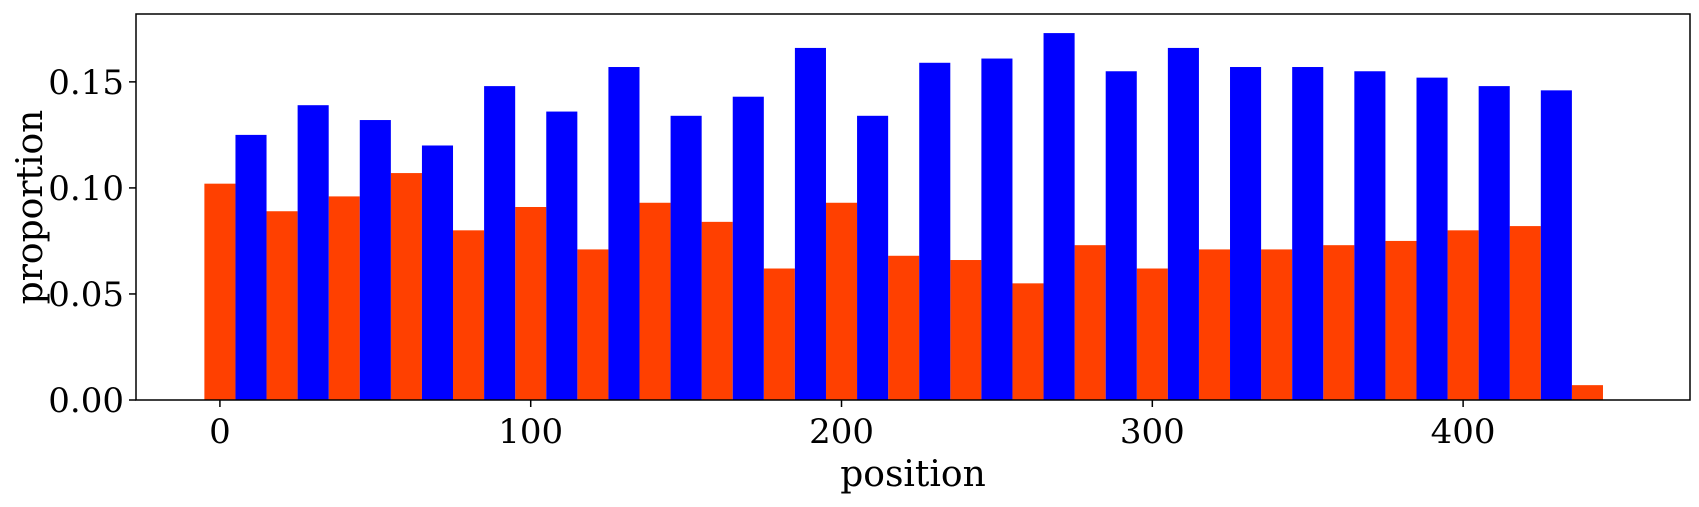 The image size is (1699, 507). What do you see at coordinates (86, 189) in the screenshot?
I see `y-tick-label: 0.10` at bounding box center [86, 189].